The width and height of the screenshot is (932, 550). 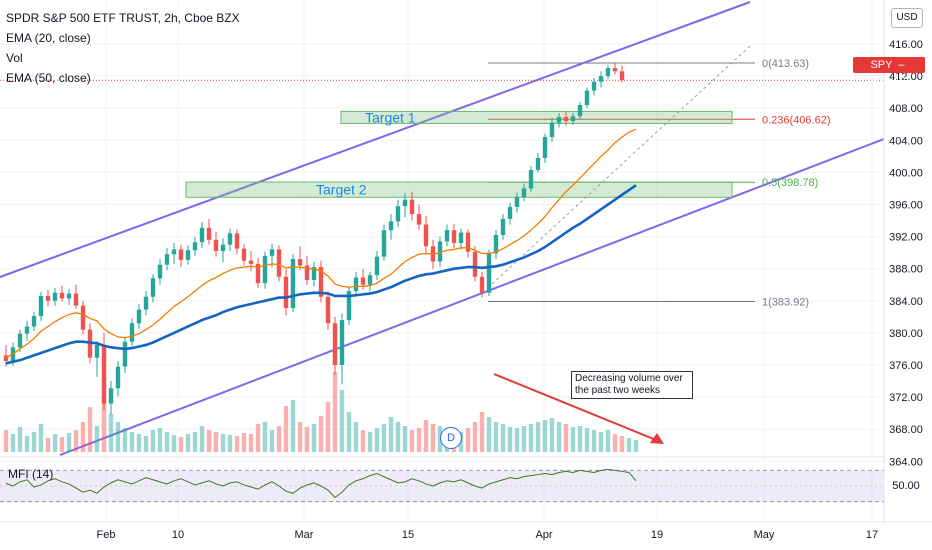 I want to click on fib-level-label: 0(413.63), so click(x=785, y=64).